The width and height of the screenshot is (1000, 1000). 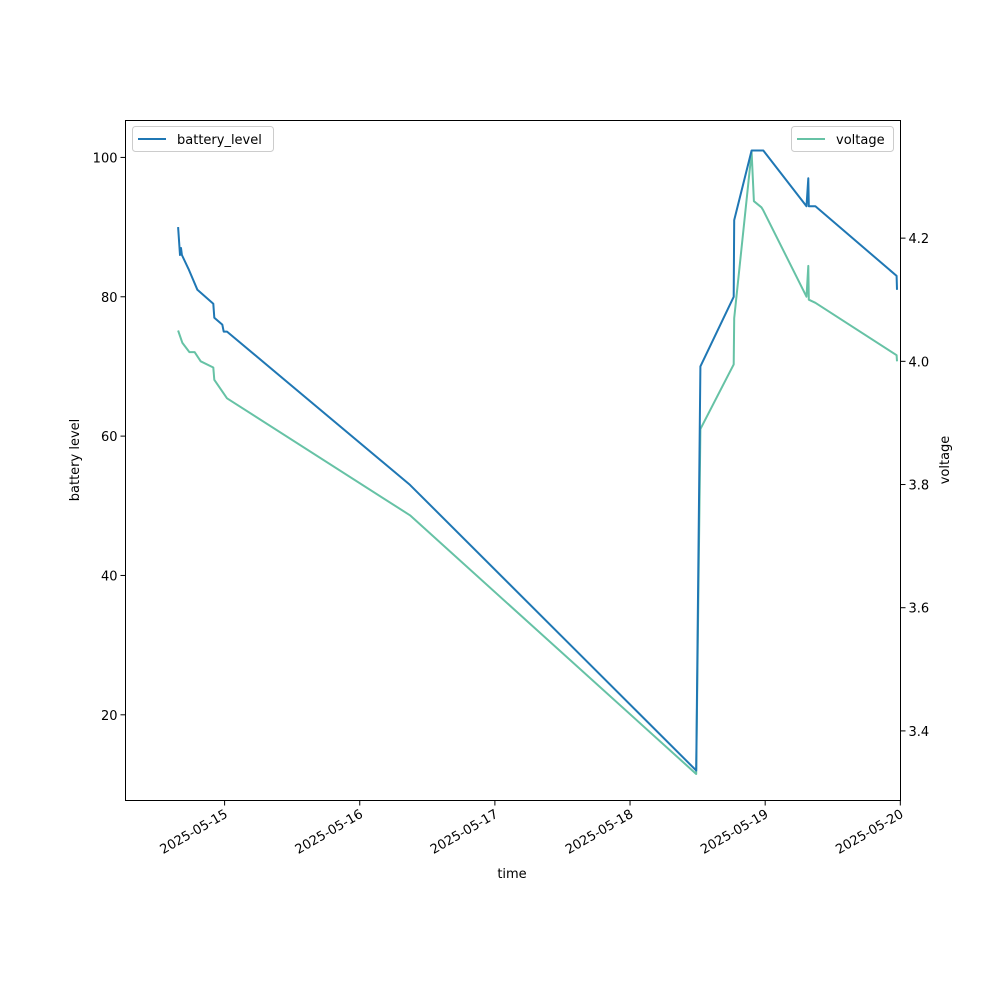 I want to click on y2-axis: 3.4 3.6 3.8 4.0 4.2, so click(x=915, y=486).